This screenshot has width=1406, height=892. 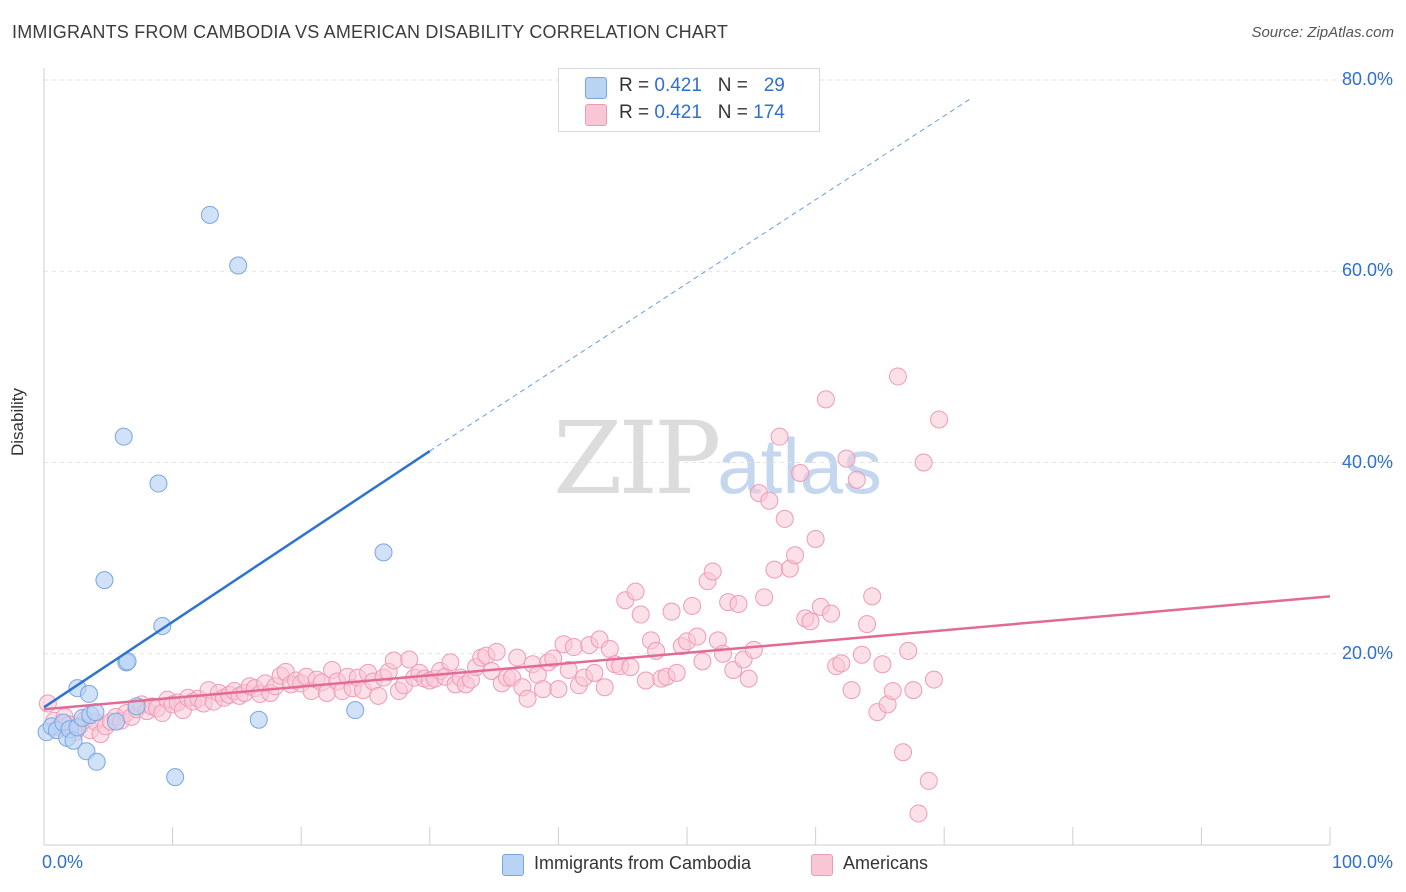 I want to click on legend-swatch-americans, so click(x=596, y=115).